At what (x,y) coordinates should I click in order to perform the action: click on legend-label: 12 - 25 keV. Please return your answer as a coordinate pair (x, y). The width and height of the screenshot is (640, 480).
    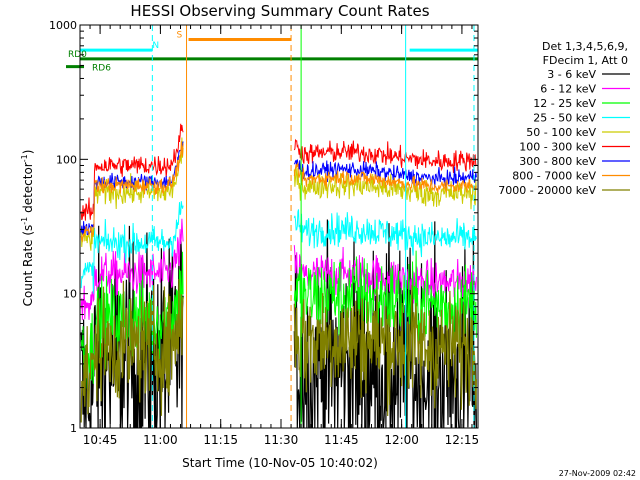
    Looking at the image, I should click on (564, 103).